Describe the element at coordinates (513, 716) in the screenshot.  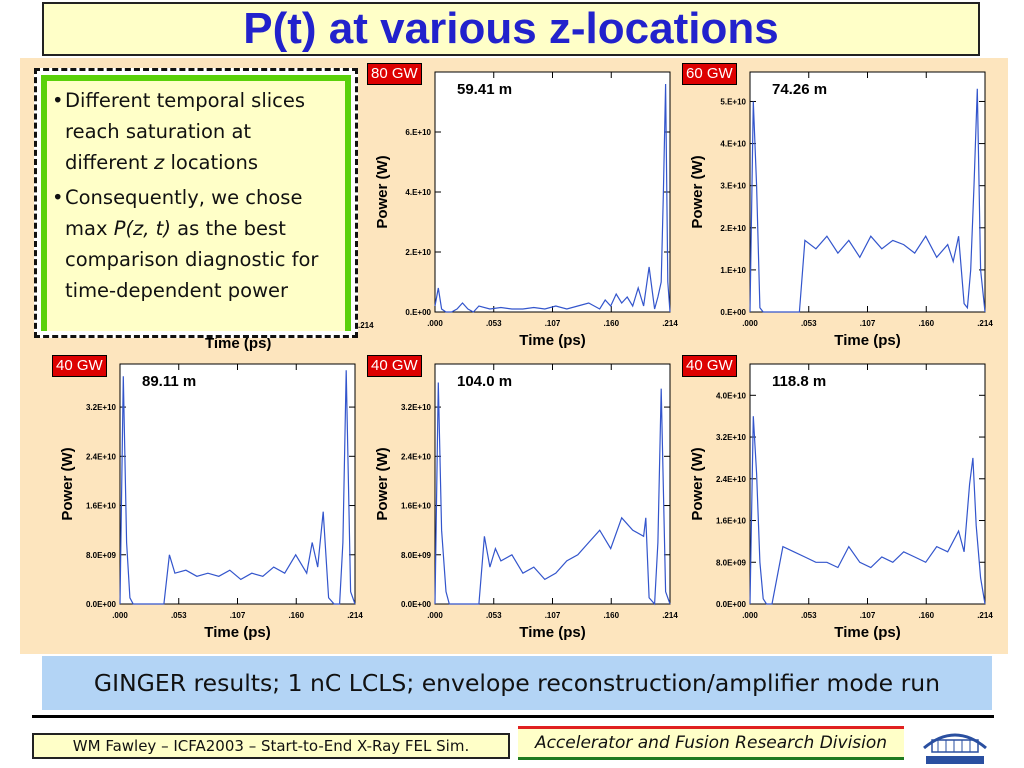
I see `divider` at that location.